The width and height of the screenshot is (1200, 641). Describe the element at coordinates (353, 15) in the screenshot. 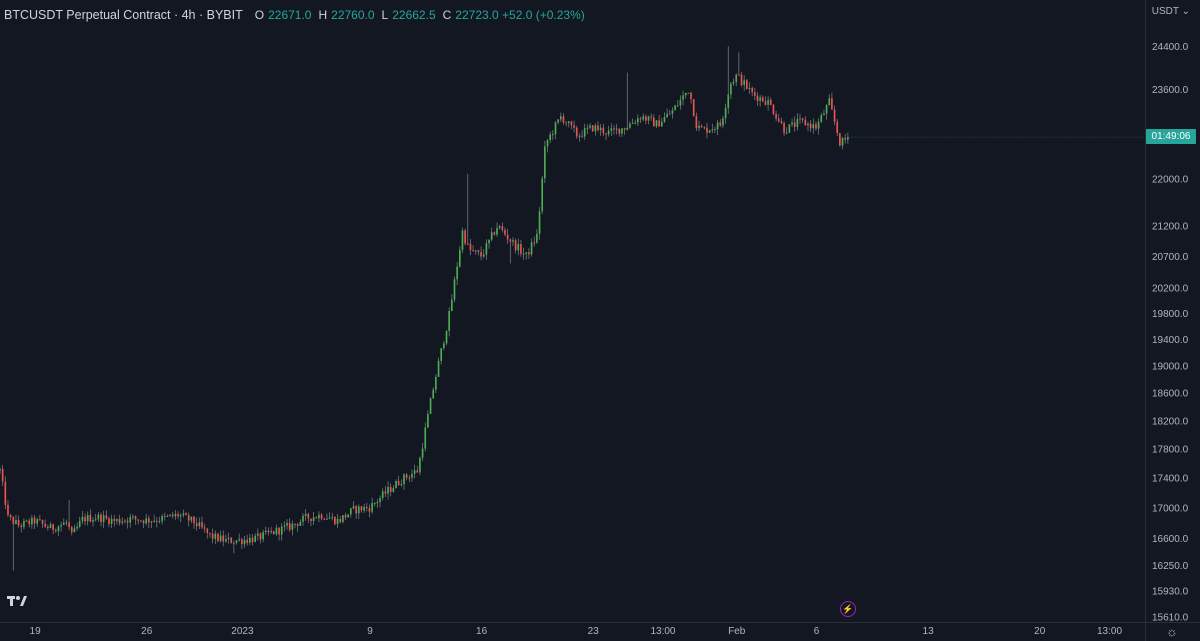

I see `high-value: 22760.0` at that location.